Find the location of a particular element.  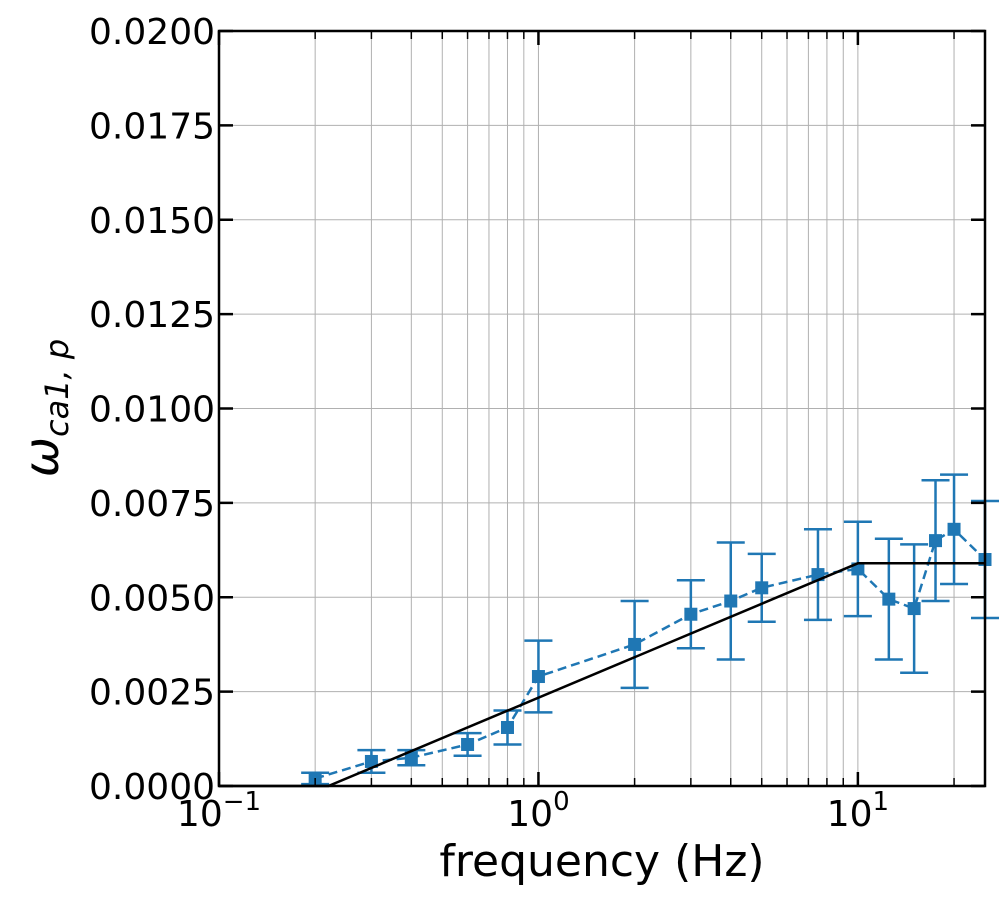

y-tick-label: 0.0100 is located at coordinates (152, 410).